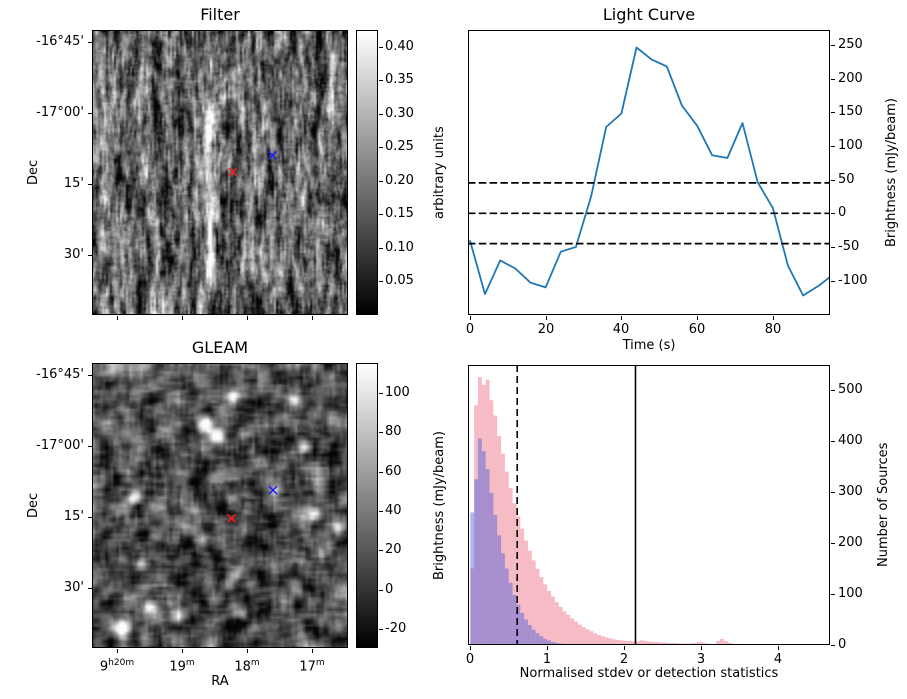 This screenshot has height=699, width=907. Describe the element at coordinates (649, 345) in the screenshot. I see `light-curve-xlabel: Time (s)` at that location.